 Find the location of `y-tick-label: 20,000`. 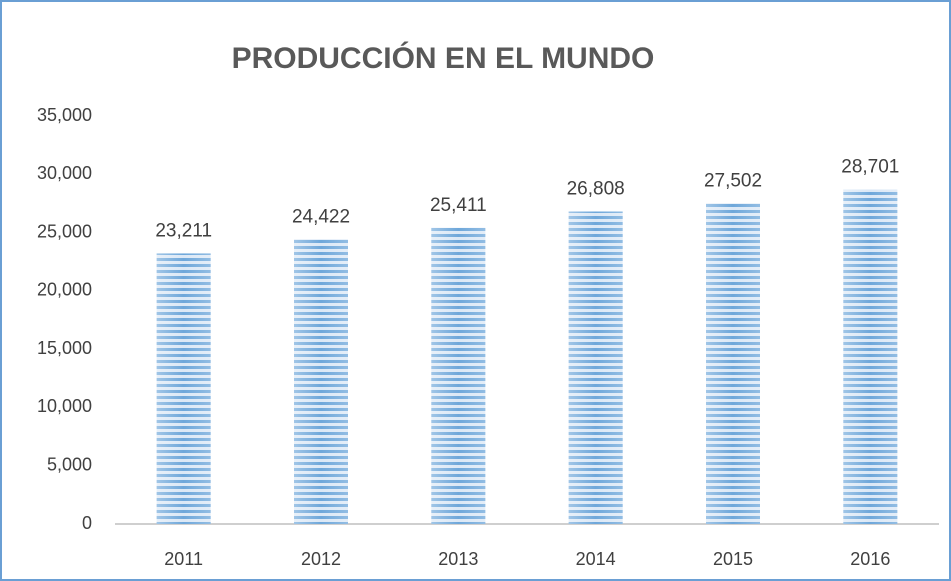

y-tick-label: 20,000 is located at coordinates (64, 290).